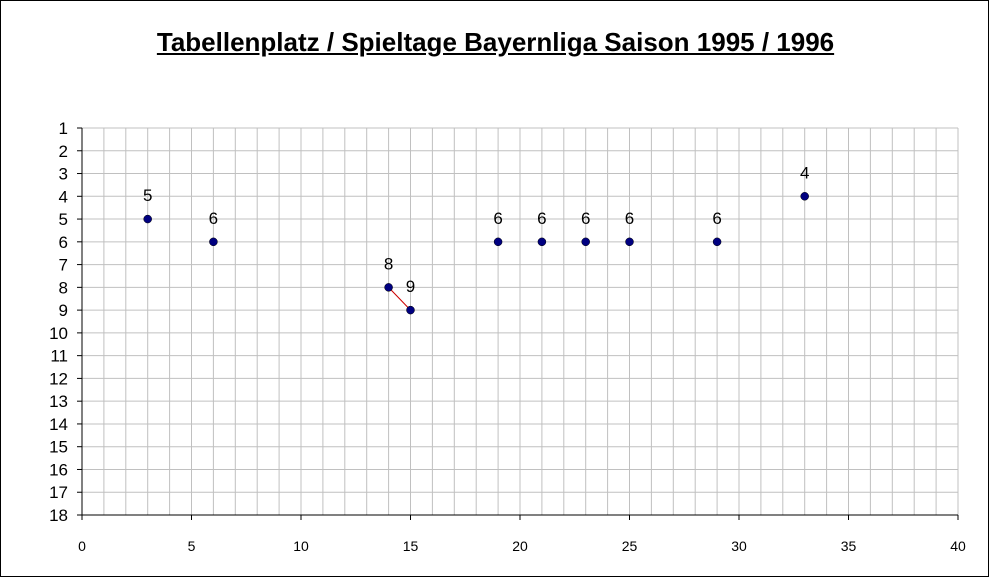 The height and width of the screenshot is (578, 989). What do you see at coordinates (301, 546) in the screenshot?
I see `x-tick-label: 10` at bounding box center [301, 546].